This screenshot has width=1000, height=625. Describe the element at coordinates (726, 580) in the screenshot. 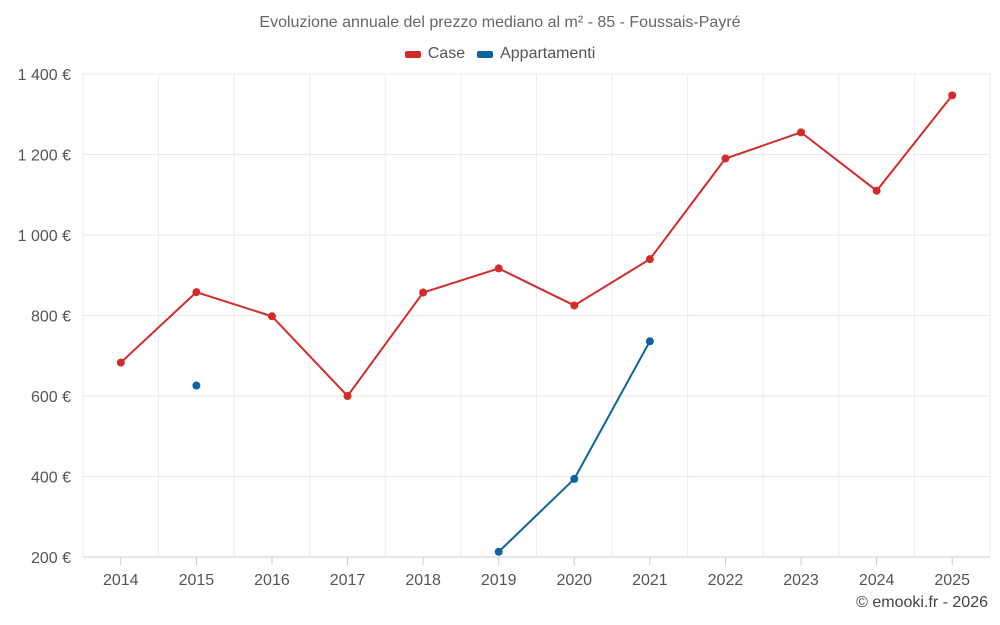

I see `x-tick-label: 2022` at that location.